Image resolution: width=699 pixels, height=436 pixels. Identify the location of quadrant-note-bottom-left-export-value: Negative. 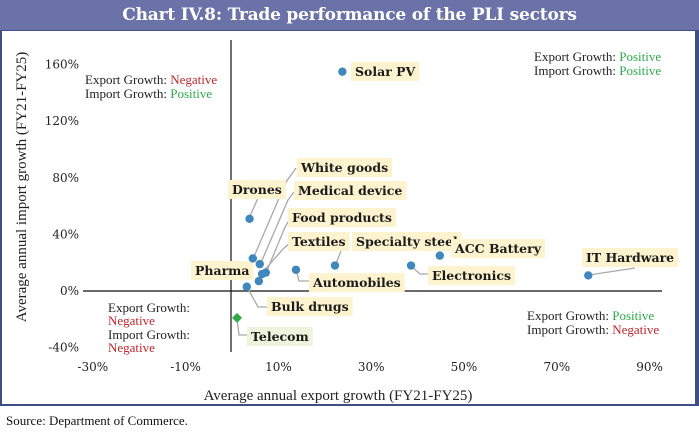
(131, 320).